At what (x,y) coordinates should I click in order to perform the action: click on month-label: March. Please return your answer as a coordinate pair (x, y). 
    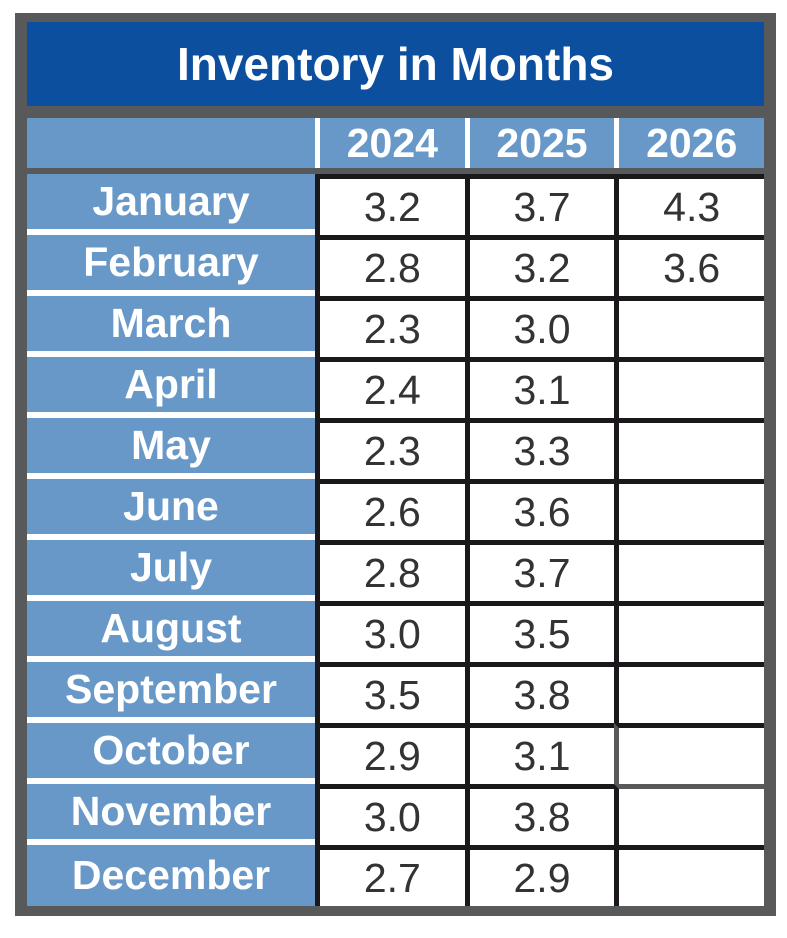
    Looking at the image, I should click on (171, 326).